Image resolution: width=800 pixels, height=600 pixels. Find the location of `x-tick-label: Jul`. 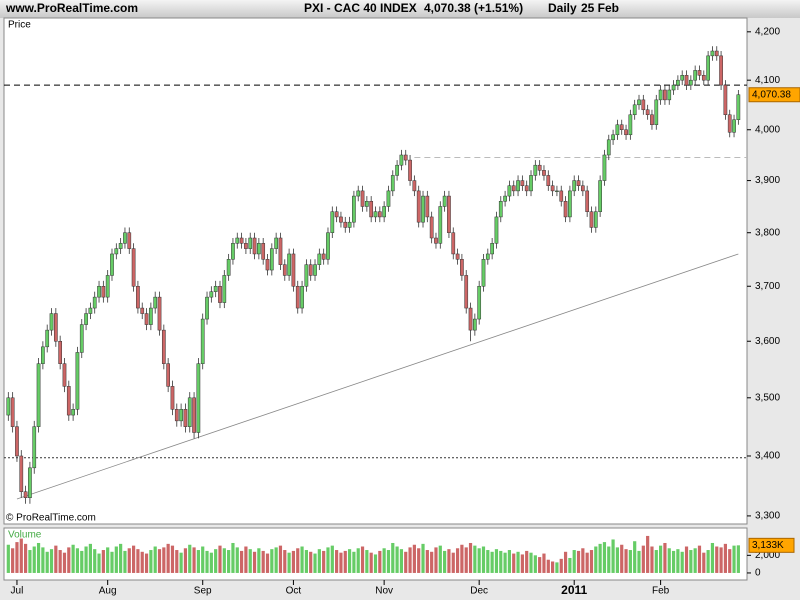

x-tick-label: Jul is located at coordinates (17, 591).